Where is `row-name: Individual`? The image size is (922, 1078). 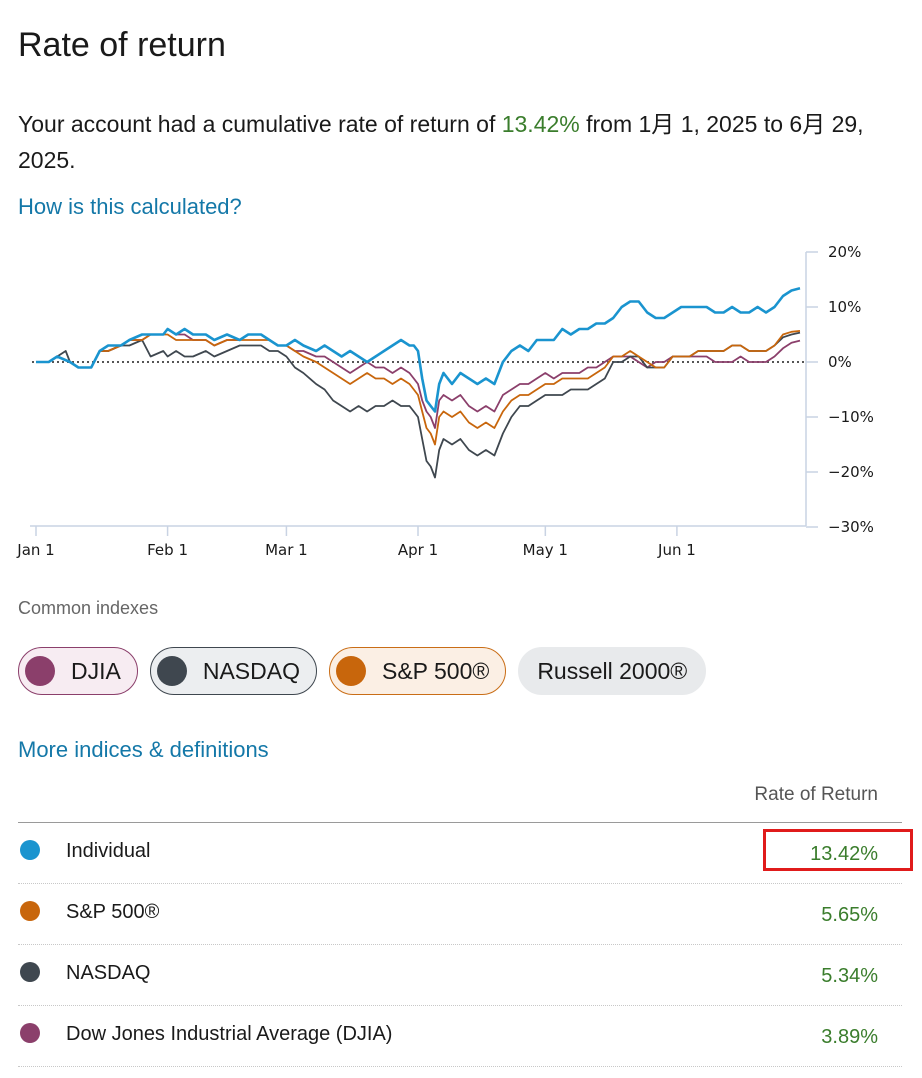
row-name: Individual is located at coordinates (108, 851).